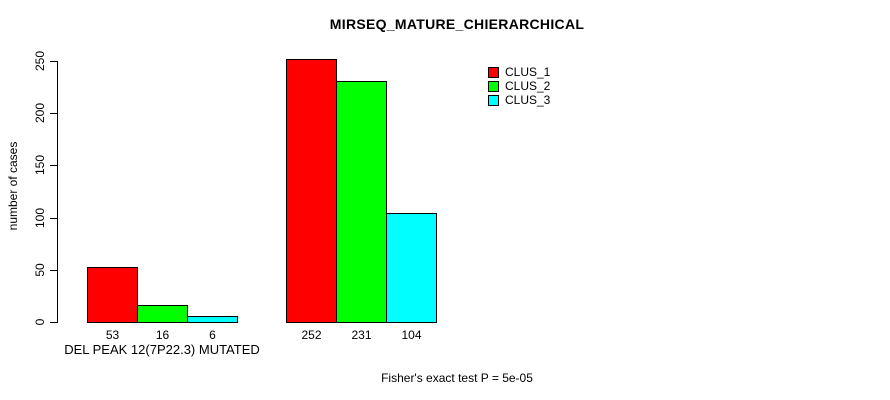  Describe the element at coordinates (112, 295) in the screenshot. I see `bar-clus_1-group1` at that location.